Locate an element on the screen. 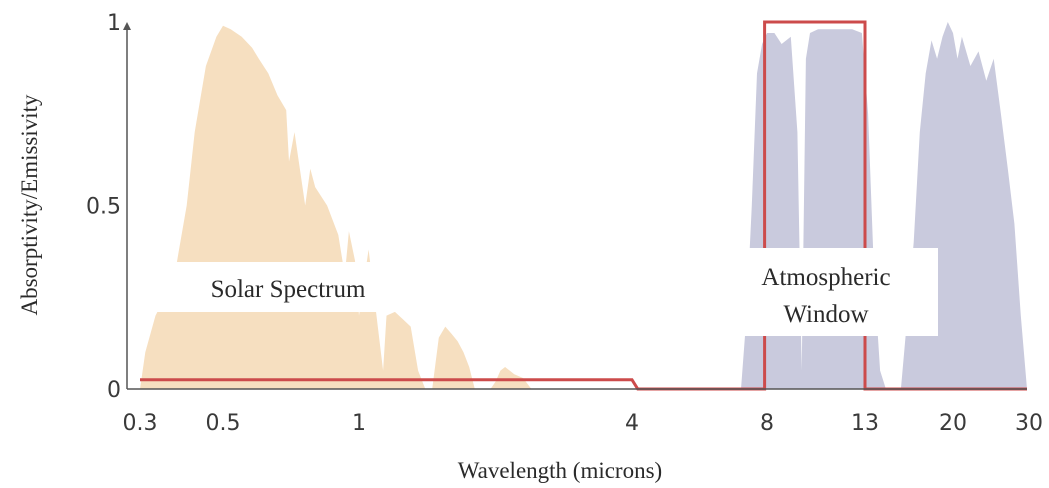 The height and width of the screenshot is (488, 1049). annotation-layer: Solar Spectrum Atmospheric Window is located at coordinates (547, 292).